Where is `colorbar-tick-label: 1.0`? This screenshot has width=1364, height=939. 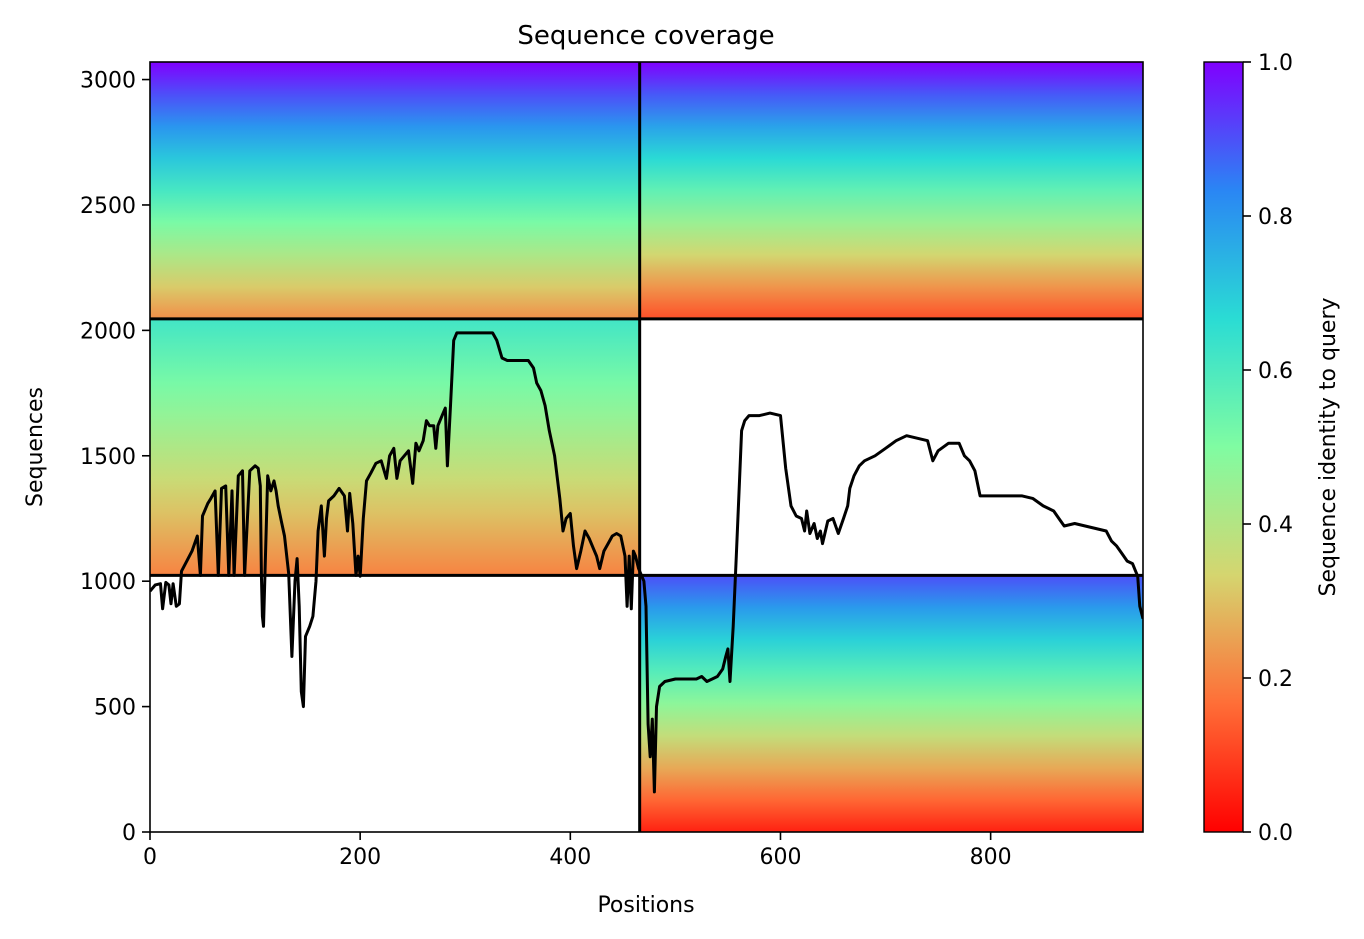 colorbar-tick-label: 1.0 is located at coordinates (1275, 63).